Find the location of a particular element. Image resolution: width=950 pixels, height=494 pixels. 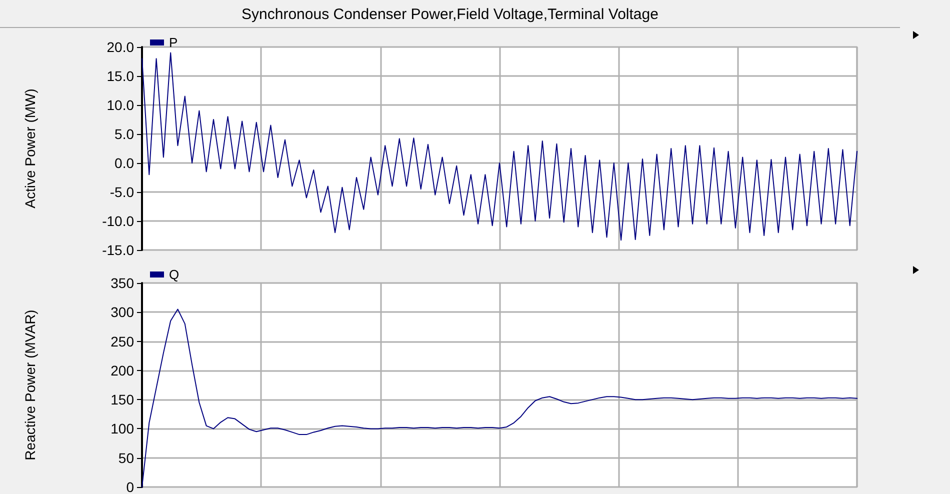

y-tick-label: -10.0 is located at coordinates (118, 221).